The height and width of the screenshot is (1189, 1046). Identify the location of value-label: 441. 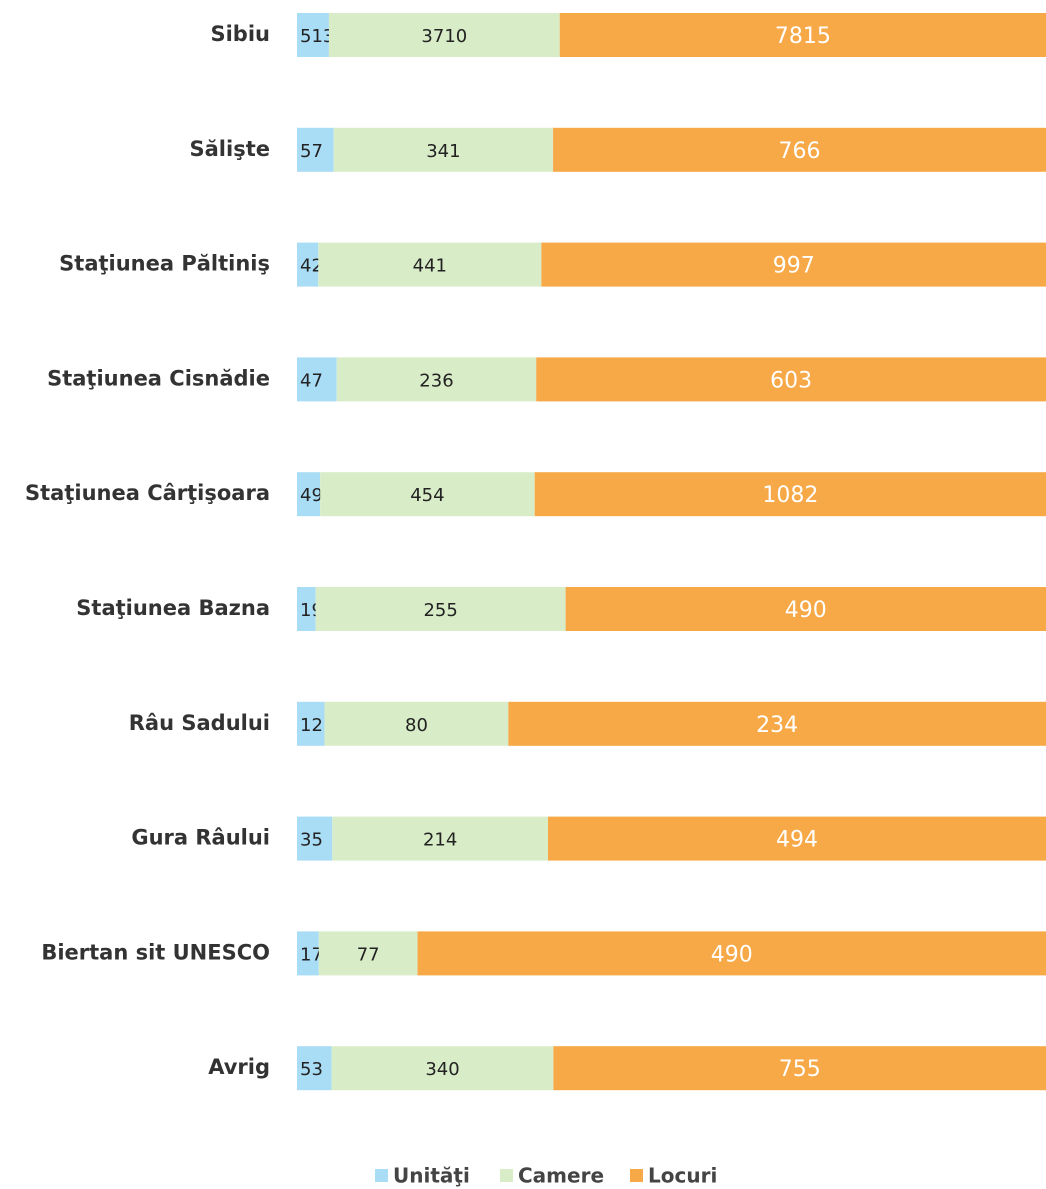
(430, 266).